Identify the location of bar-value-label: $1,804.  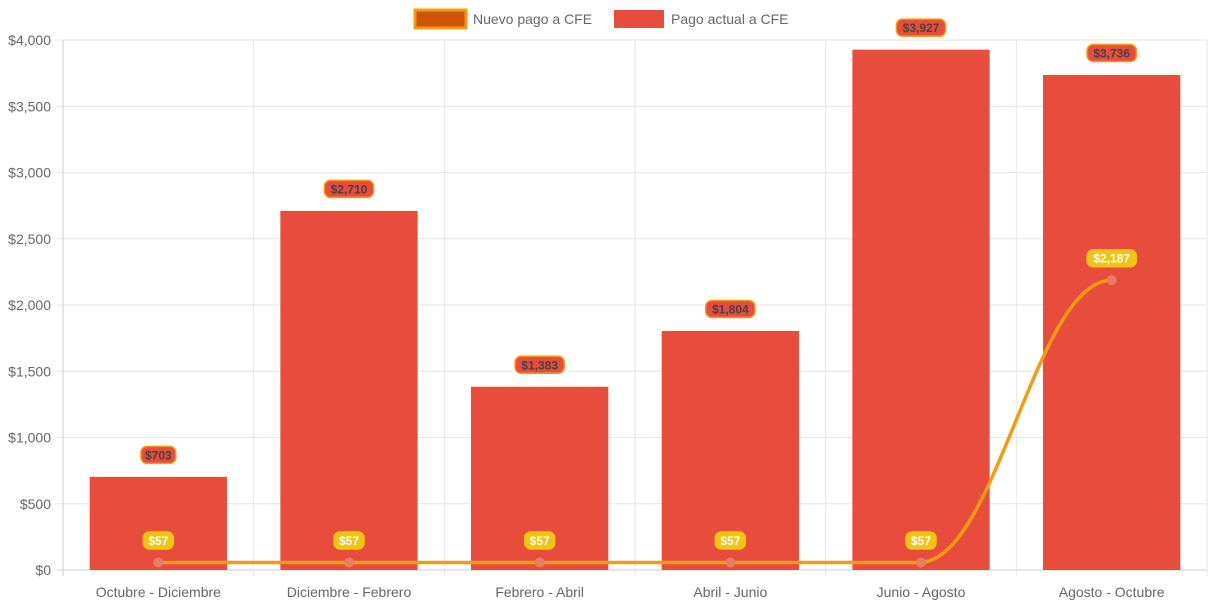
(730, 309).